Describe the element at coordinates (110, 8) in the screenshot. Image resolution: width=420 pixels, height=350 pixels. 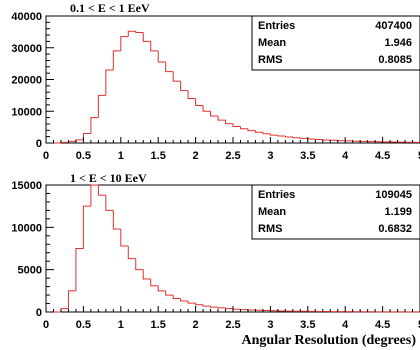
I see `panel-title: 0.1 < E < 1 EeV` at that location.